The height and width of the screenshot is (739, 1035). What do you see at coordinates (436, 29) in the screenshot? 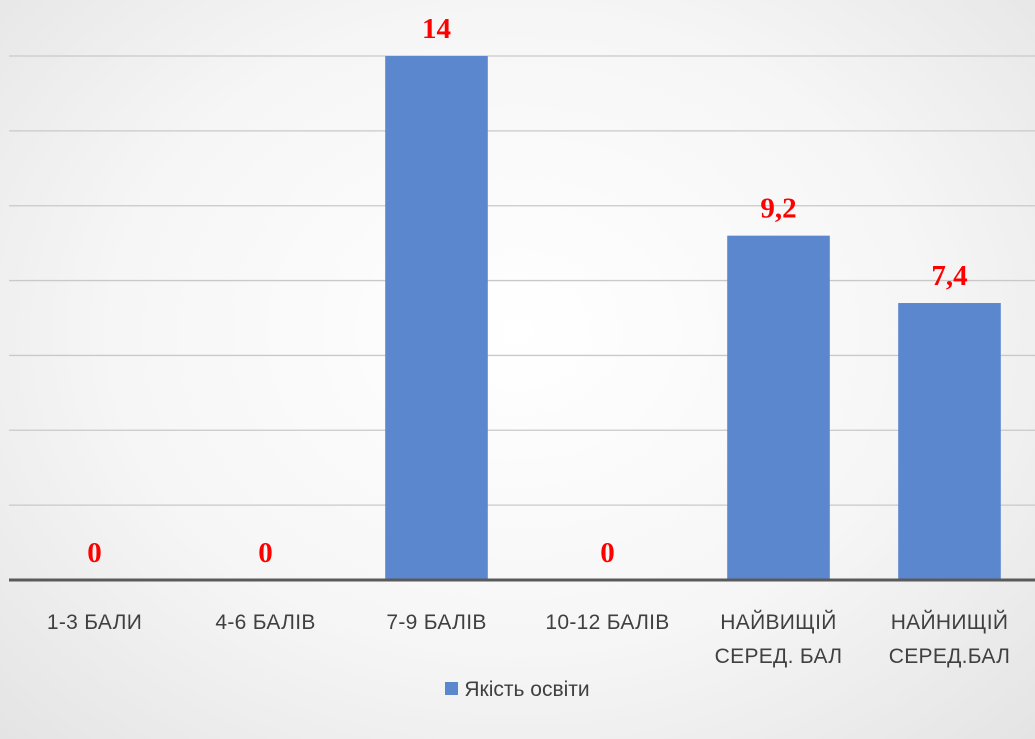
I see `data-label: 14` at bounding box center [436, 29].